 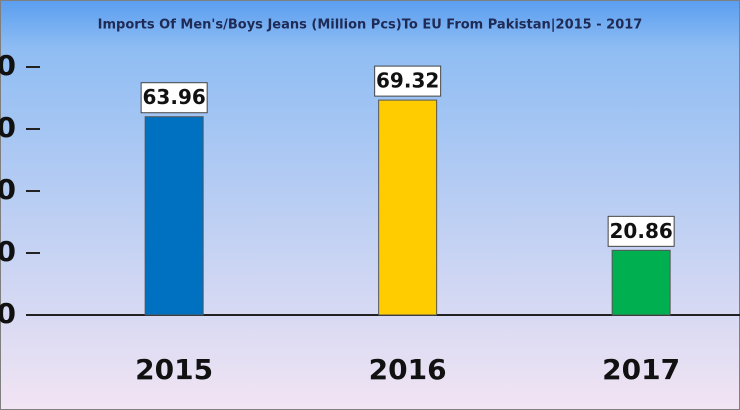 What do you see at coordinates (8, 251) in the screenshot?
I see `y-tick-label: 20` at bounding box center [8, 251].